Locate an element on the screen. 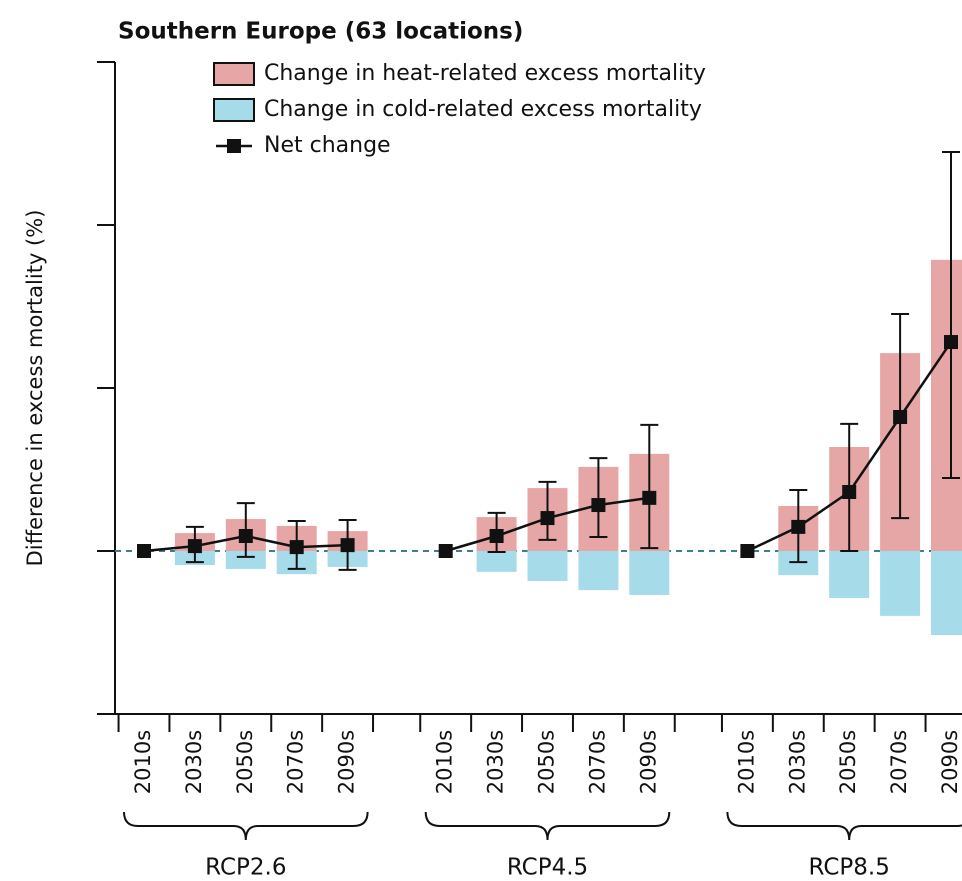 This screenshot has width=962, height=881. chart-title: Southern Europe (63 locations) is located at coordinates (320, 32).